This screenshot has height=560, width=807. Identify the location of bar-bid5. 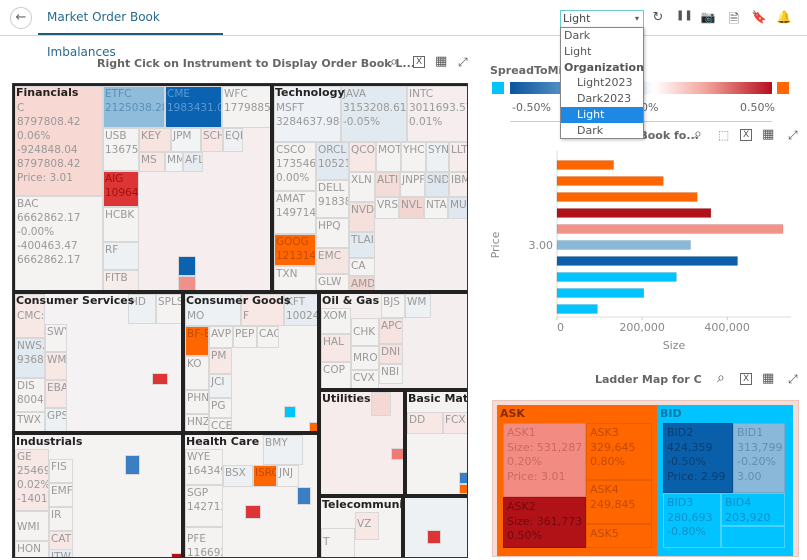
(577, 309).